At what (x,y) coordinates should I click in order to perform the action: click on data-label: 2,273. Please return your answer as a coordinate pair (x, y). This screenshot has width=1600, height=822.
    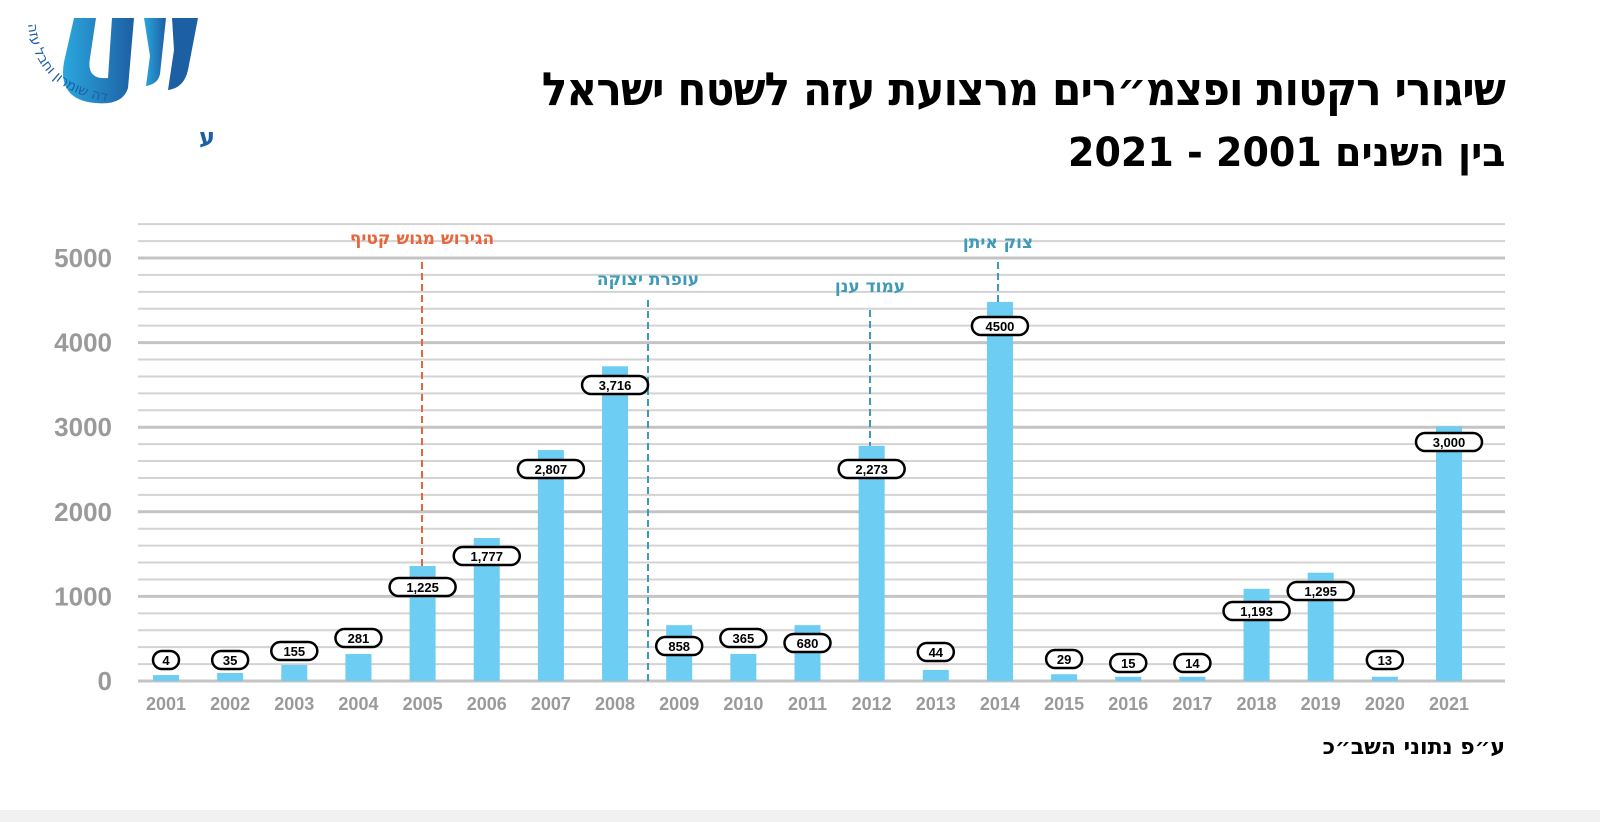
    Looking at the image, I should click on (871, 469).